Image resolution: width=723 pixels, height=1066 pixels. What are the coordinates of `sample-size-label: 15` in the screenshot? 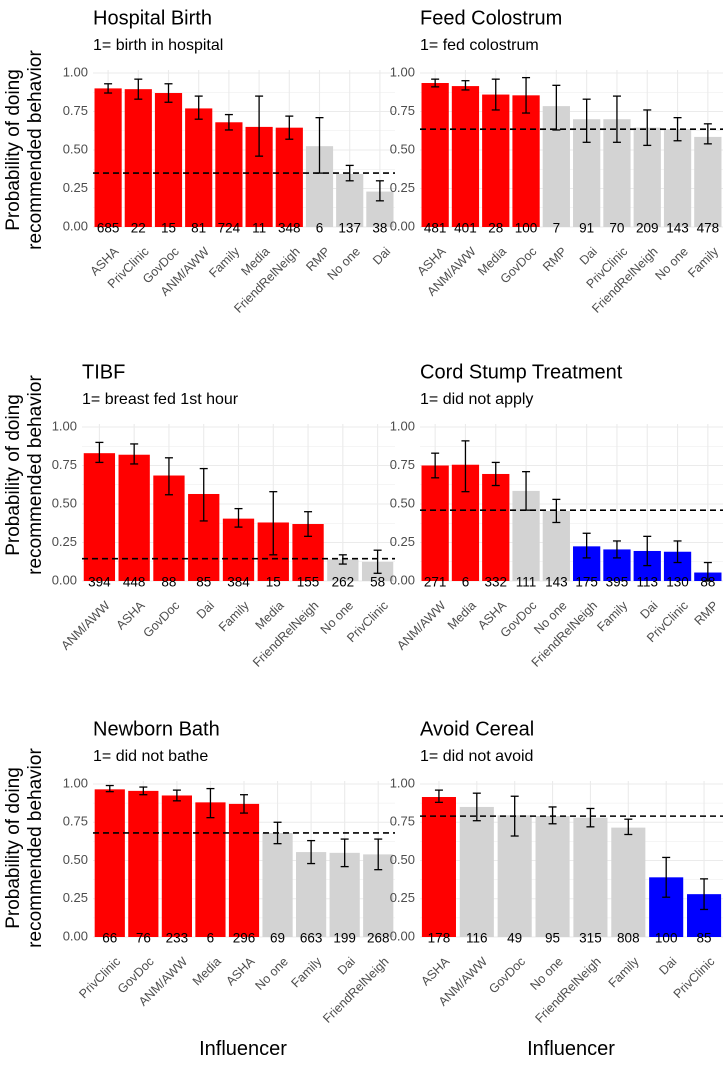 It's located at (168, 228).